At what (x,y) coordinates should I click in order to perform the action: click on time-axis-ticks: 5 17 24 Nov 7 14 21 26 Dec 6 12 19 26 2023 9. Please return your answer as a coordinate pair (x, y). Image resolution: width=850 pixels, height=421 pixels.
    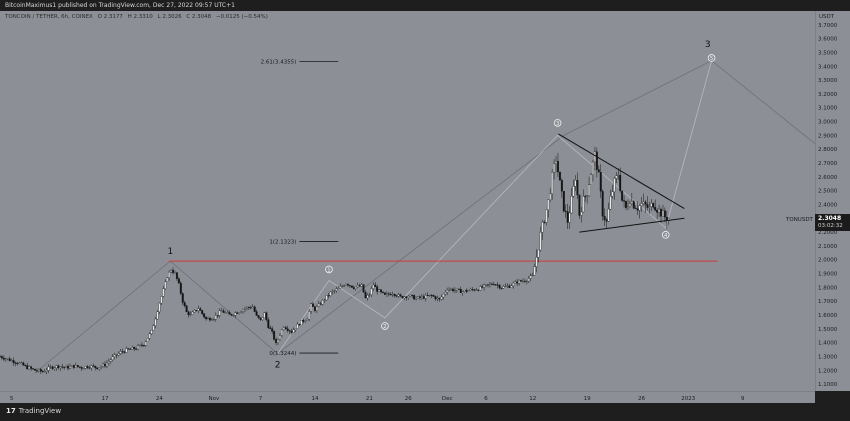
    Looking at the image, I should click on (377, 399).